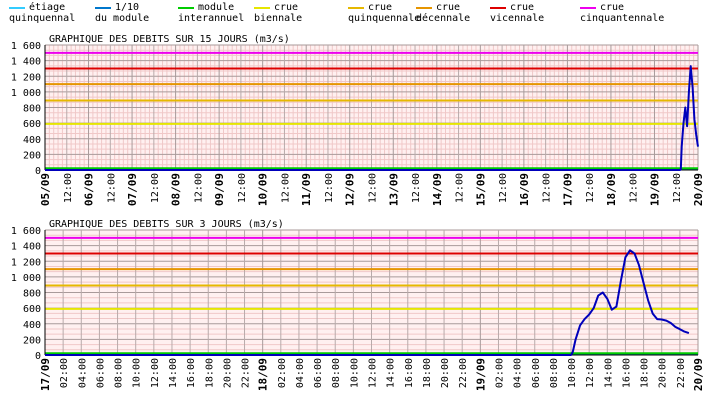  I want to click on legend-label-line2: cinquantennale, so click(622, 18).